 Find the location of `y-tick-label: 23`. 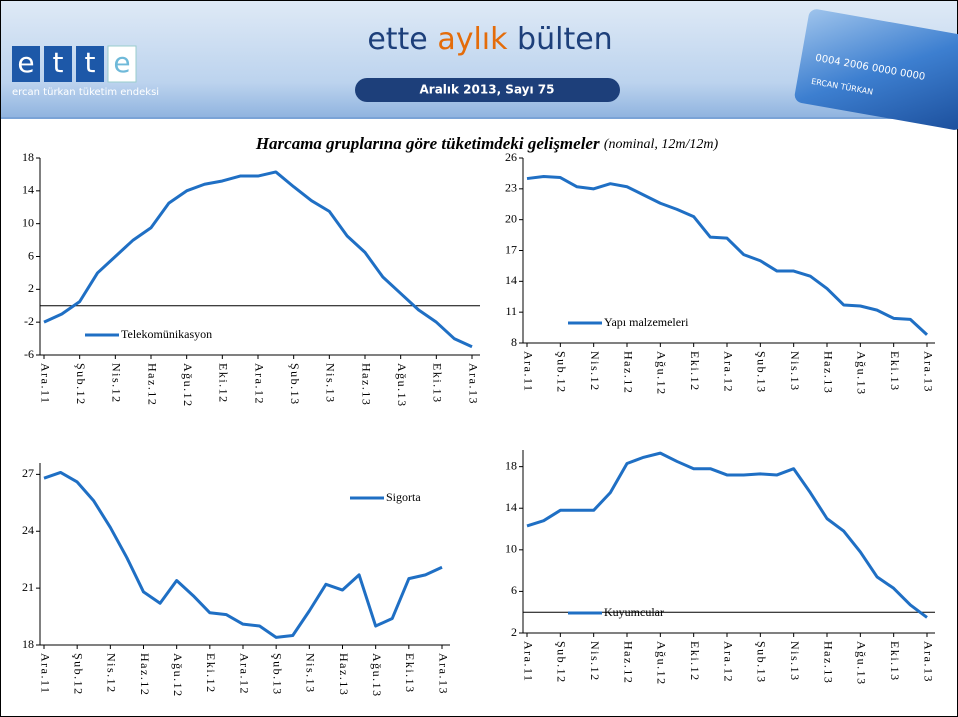

y-tick-label: 23 is located at coordinates (511, 188).